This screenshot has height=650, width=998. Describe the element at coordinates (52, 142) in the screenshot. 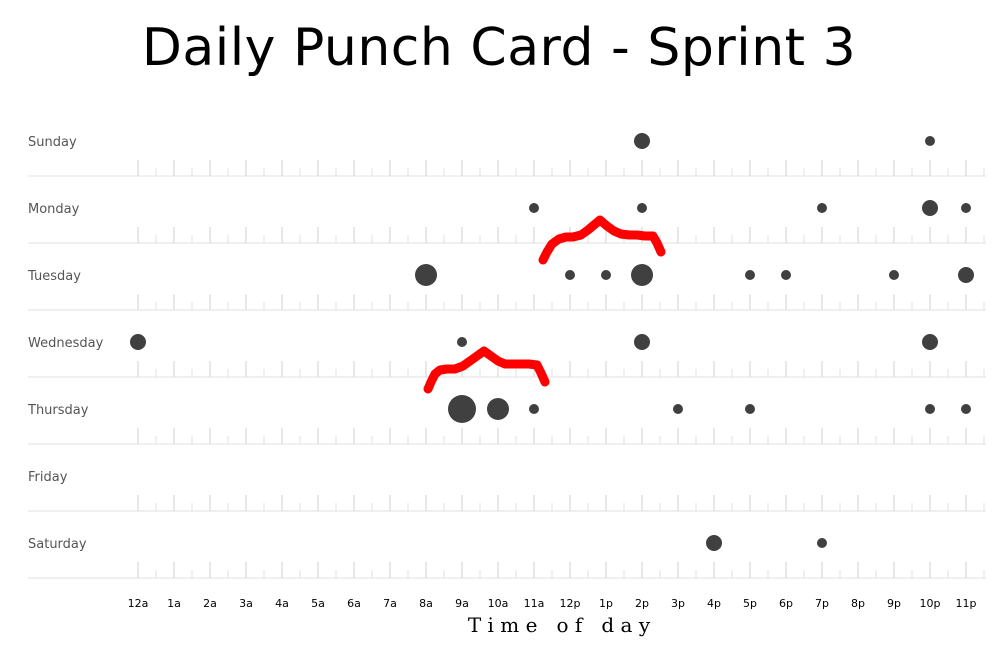

I see `day-label: Sunday` at that location.